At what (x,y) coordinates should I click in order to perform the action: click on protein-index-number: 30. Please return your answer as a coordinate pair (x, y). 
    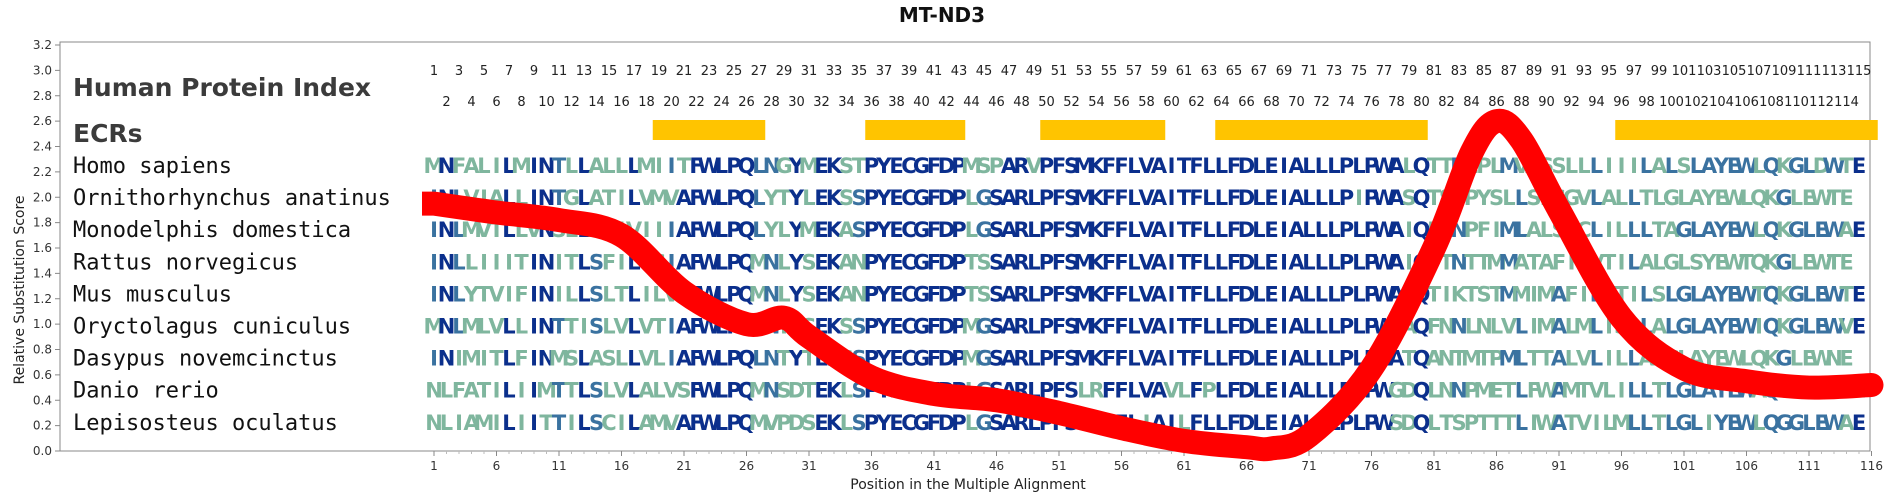
    Looking at the image, I should click on (796, 102).